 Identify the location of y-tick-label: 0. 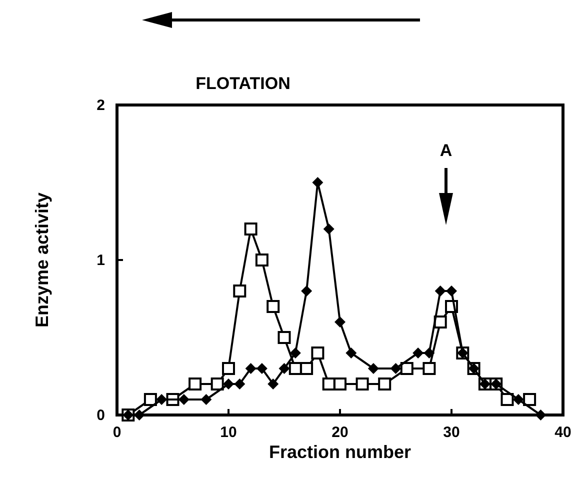
(100, 415).